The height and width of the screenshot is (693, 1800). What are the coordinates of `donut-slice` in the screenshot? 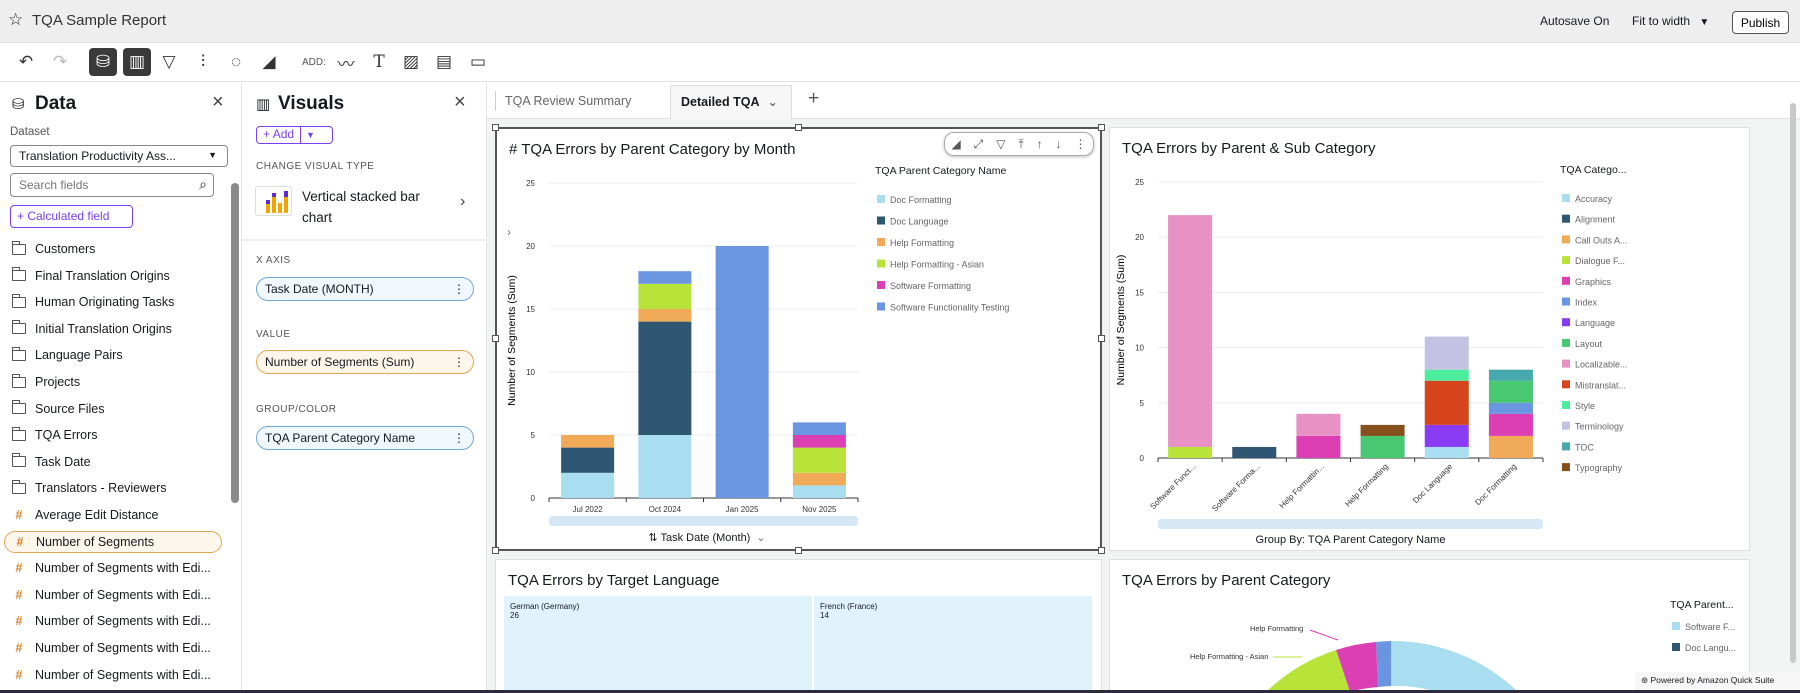 It's located at (1383, 664).